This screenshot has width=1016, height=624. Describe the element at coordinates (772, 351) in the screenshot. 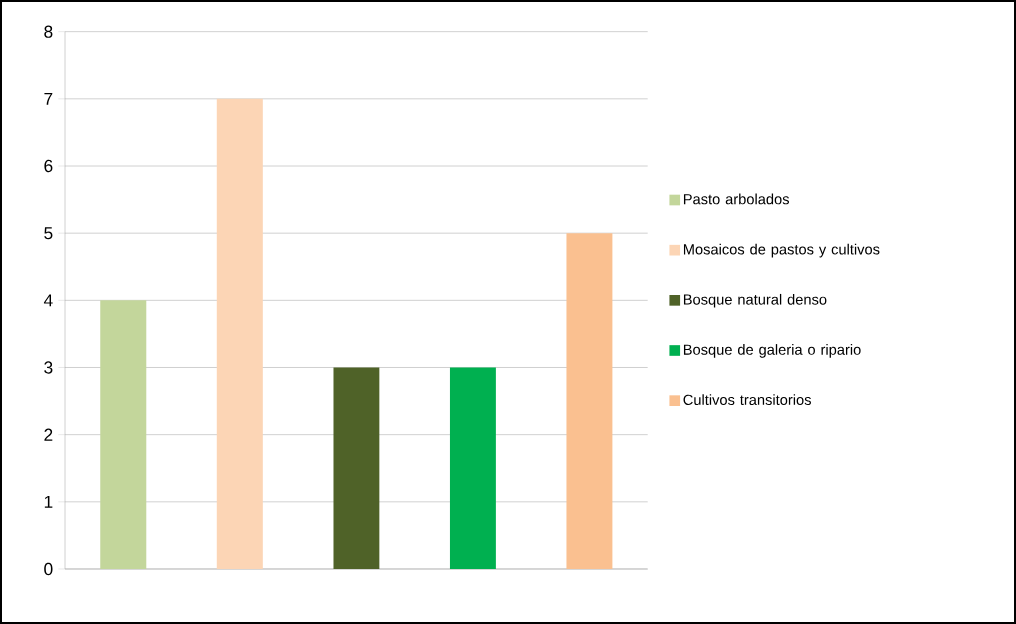

I see `legend-label: Bosque de galeria o ripario` at that location.